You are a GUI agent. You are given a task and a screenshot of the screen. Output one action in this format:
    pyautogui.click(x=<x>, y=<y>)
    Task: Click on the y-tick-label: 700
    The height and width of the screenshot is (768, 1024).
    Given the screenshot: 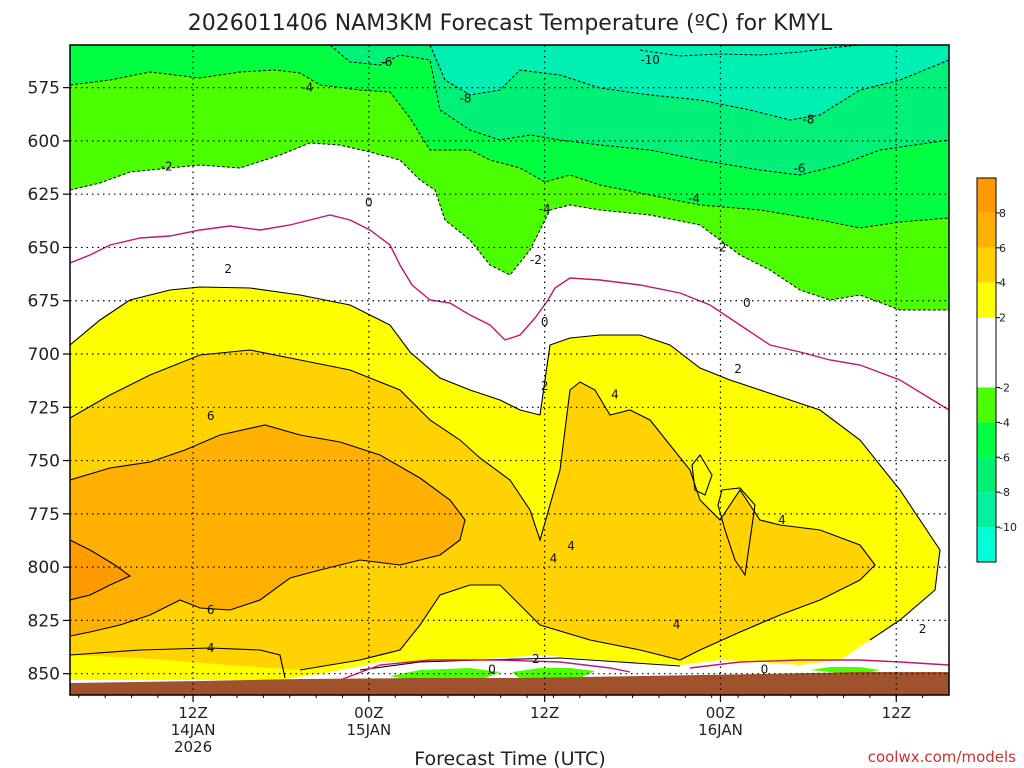 What is the action you would take?
    pyautogui.click(x=44, y=355)
    